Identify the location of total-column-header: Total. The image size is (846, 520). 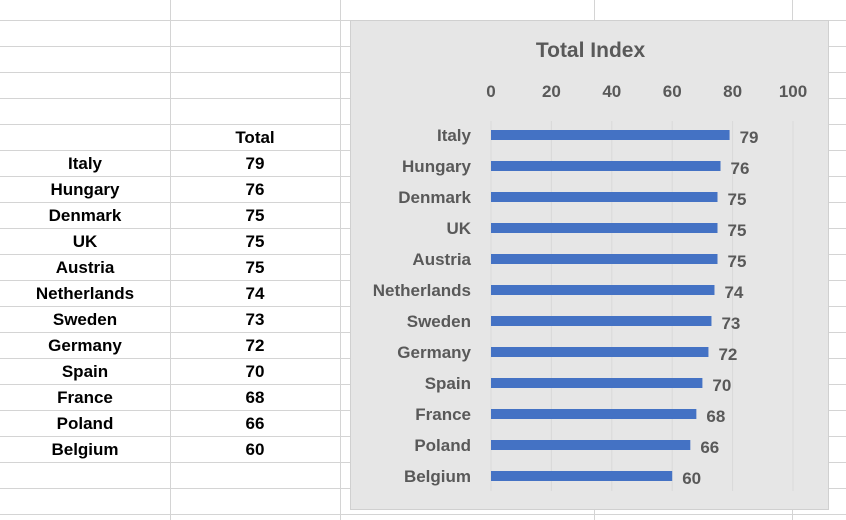
(255, 137).